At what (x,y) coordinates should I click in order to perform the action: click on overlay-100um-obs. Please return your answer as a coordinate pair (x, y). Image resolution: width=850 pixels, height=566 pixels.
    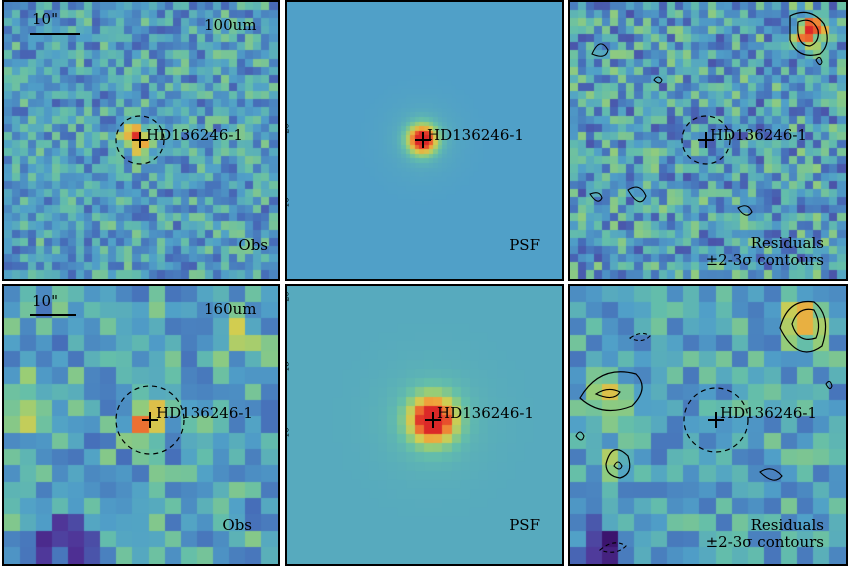
    Looking at the image, I should click on (97, 99).